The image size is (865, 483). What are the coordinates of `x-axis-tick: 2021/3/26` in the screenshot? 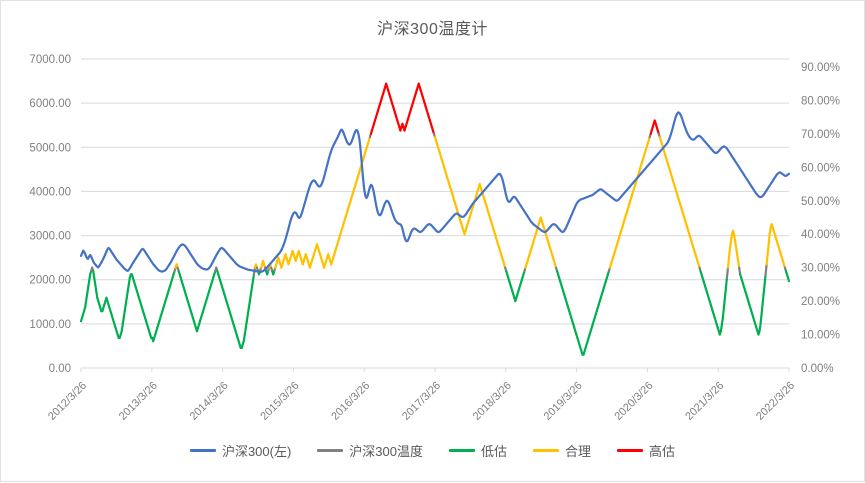 It's located at (704, 401).